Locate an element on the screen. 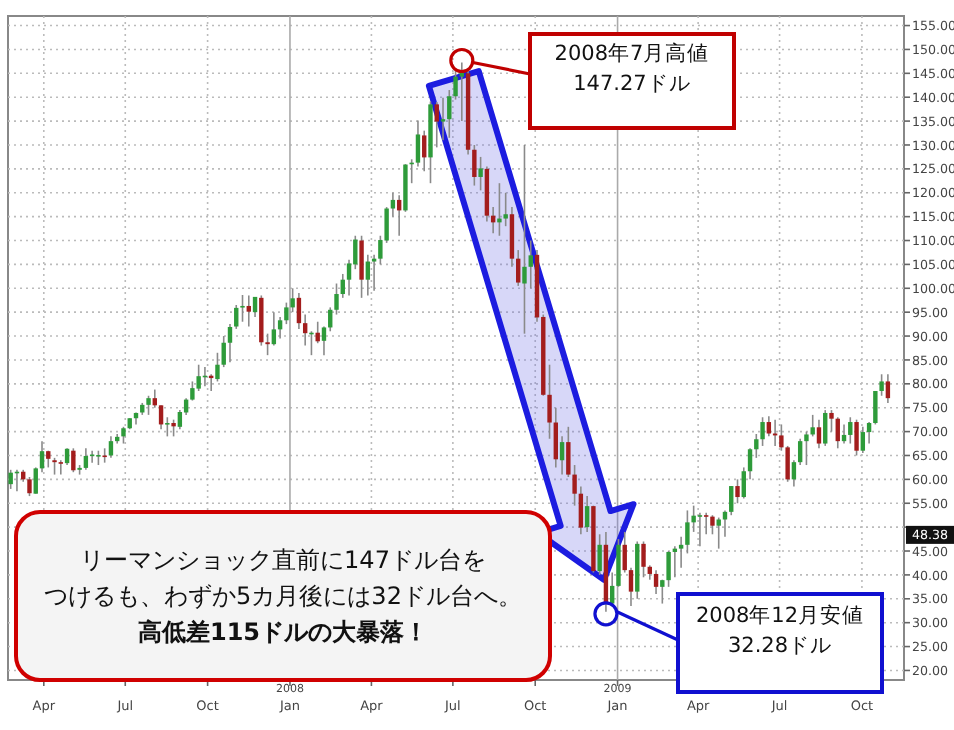 The image size is (954, 730). annotation: つけるも、わずか5カ月後には32ドル台へ。 is located at coordinates (283, 596).